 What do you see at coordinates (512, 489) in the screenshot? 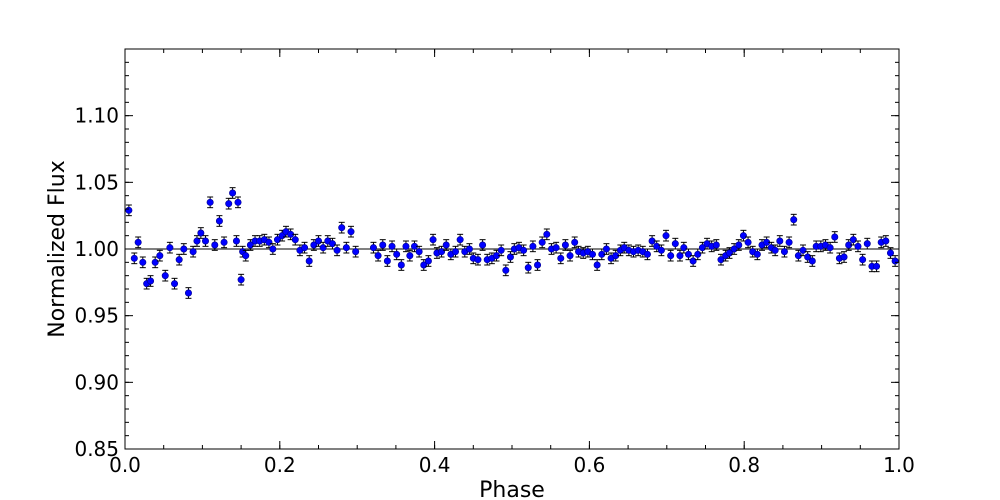
I see `x-axis-label: Phase` at bounding box center [512, 489].